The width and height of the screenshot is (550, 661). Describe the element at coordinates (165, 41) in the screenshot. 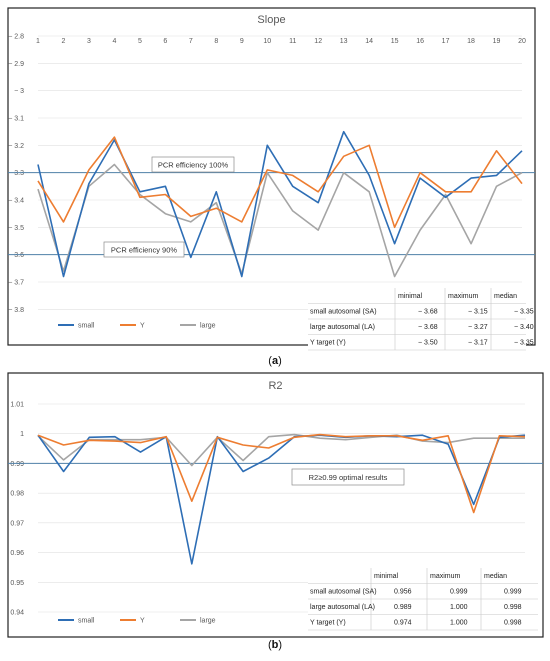

I see `x-tick-label: 6` at that location.